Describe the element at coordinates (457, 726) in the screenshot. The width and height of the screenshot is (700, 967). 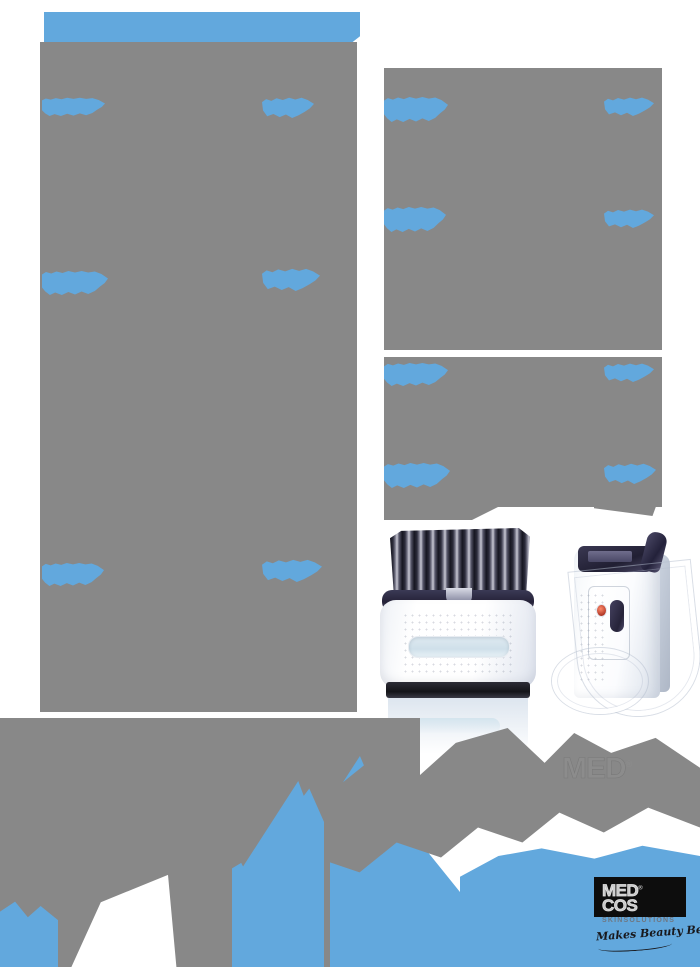
I see `display-reflection` at that location.